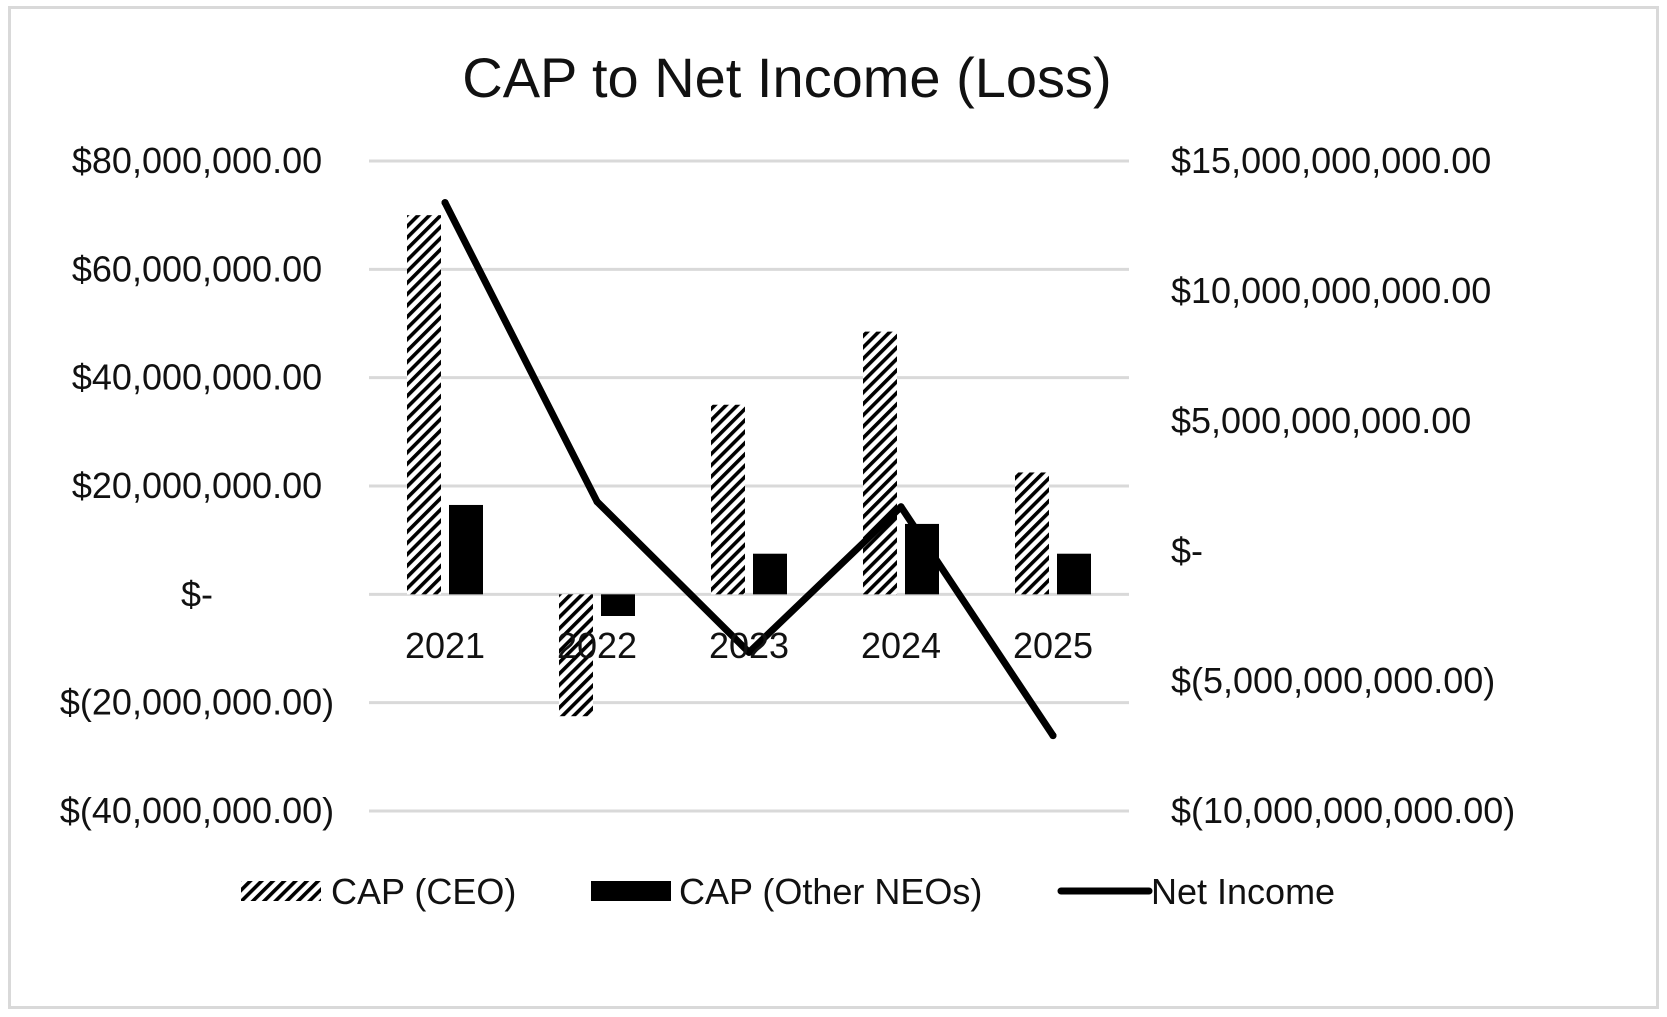 This screenshot has width=1667, height=1017. What do you see at coordinates (197, 810) in the screenshot?
I see `left-axis-tick-label: $(40,000,000.00)` at bounding box center [197, 810].